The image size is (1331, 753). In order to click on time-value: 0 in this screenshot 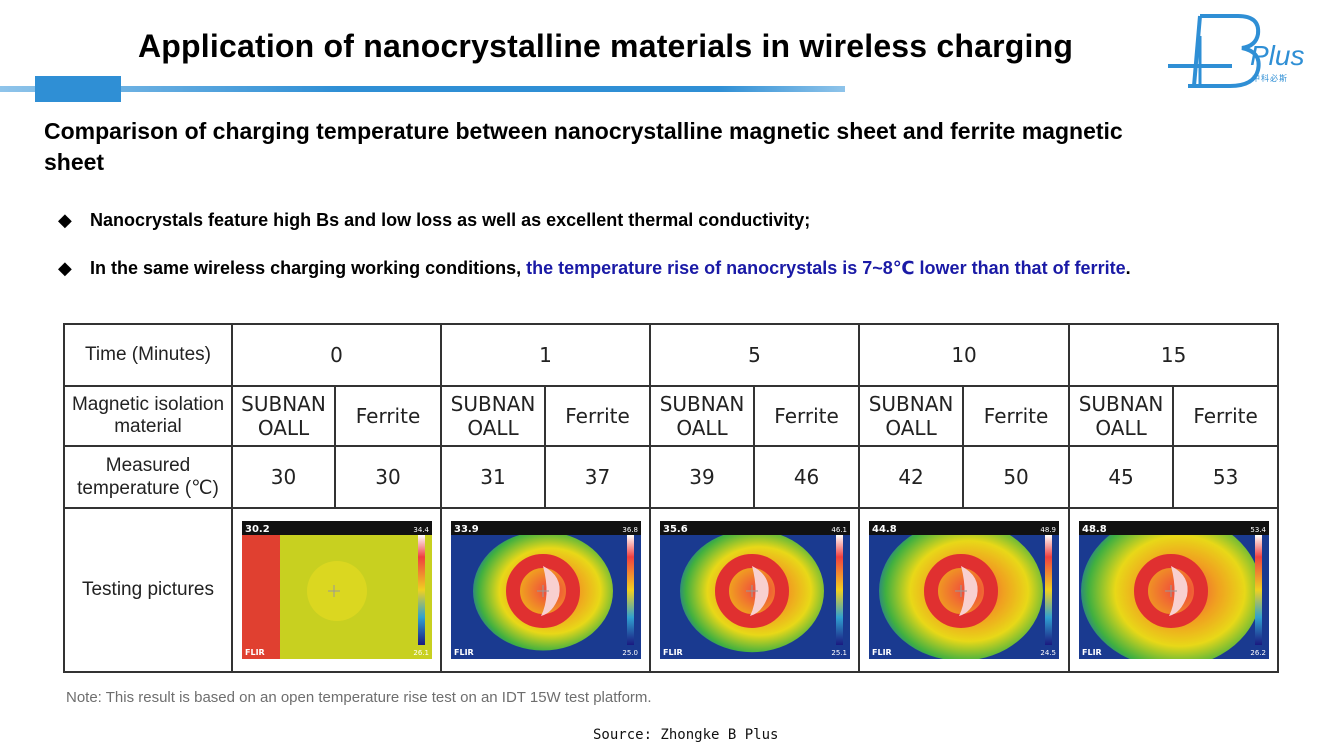, I will do `click(336, 355)`.